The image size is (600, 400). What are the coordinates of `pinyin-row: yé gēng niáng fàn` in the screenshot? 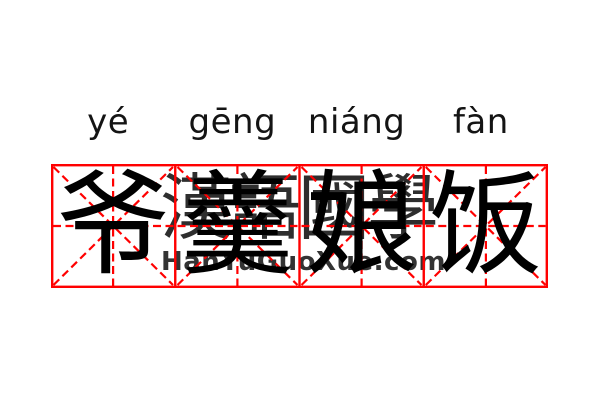 It's located at (294, 123).